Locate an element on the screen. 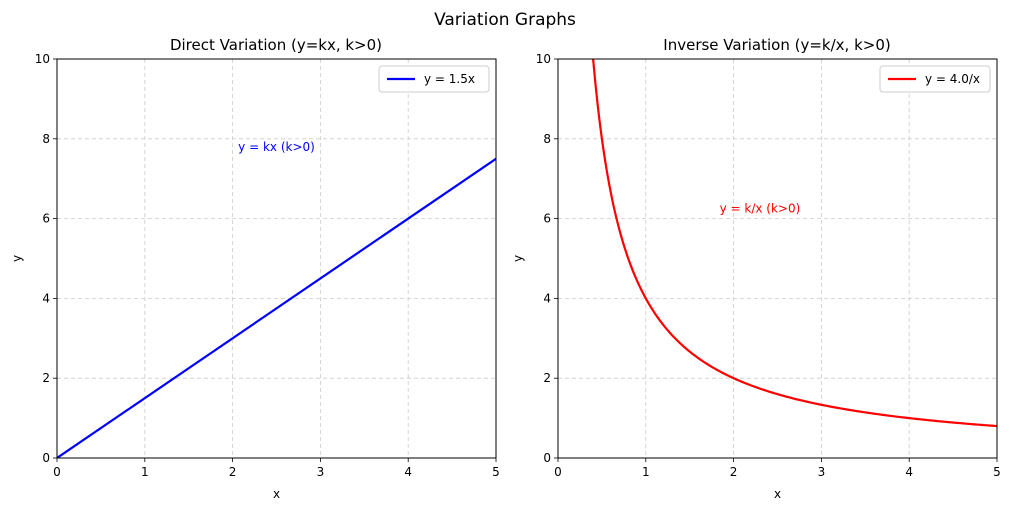  legend-label: y = 4.0/x is located at coordinates (952, 79).